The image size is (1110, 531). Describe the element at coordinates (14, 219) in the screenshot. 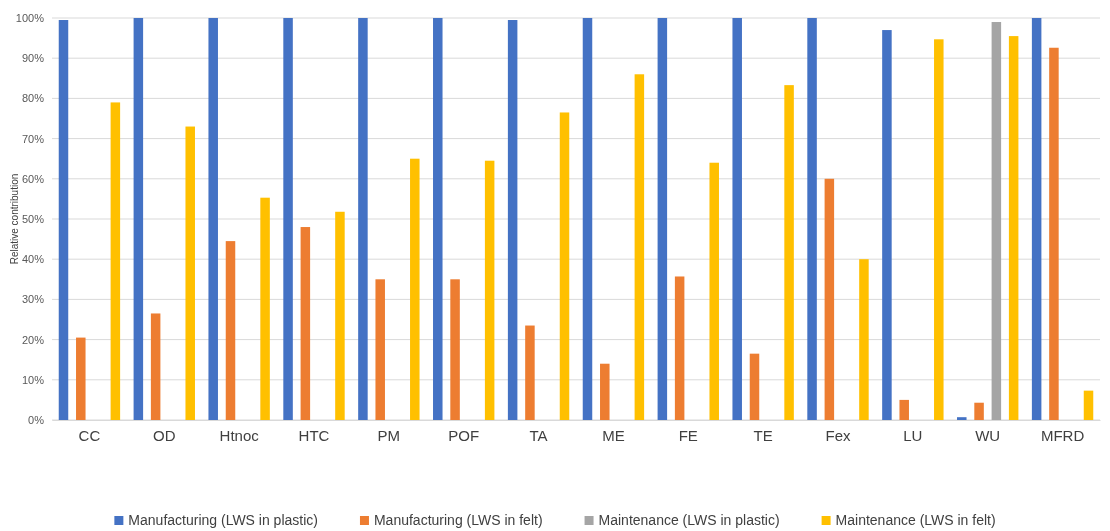

I see `y-axis-title: Relative contribution` at that location.